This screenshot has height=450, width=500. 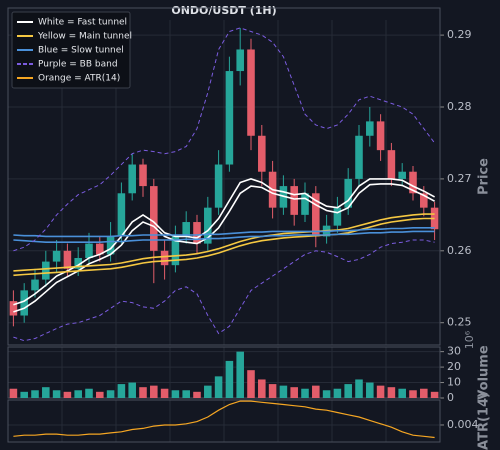 What do you see at coordinates (463, 424) in the screenshot?
I see `y-tick-label: 0.004` at bounding box center [463, 424].